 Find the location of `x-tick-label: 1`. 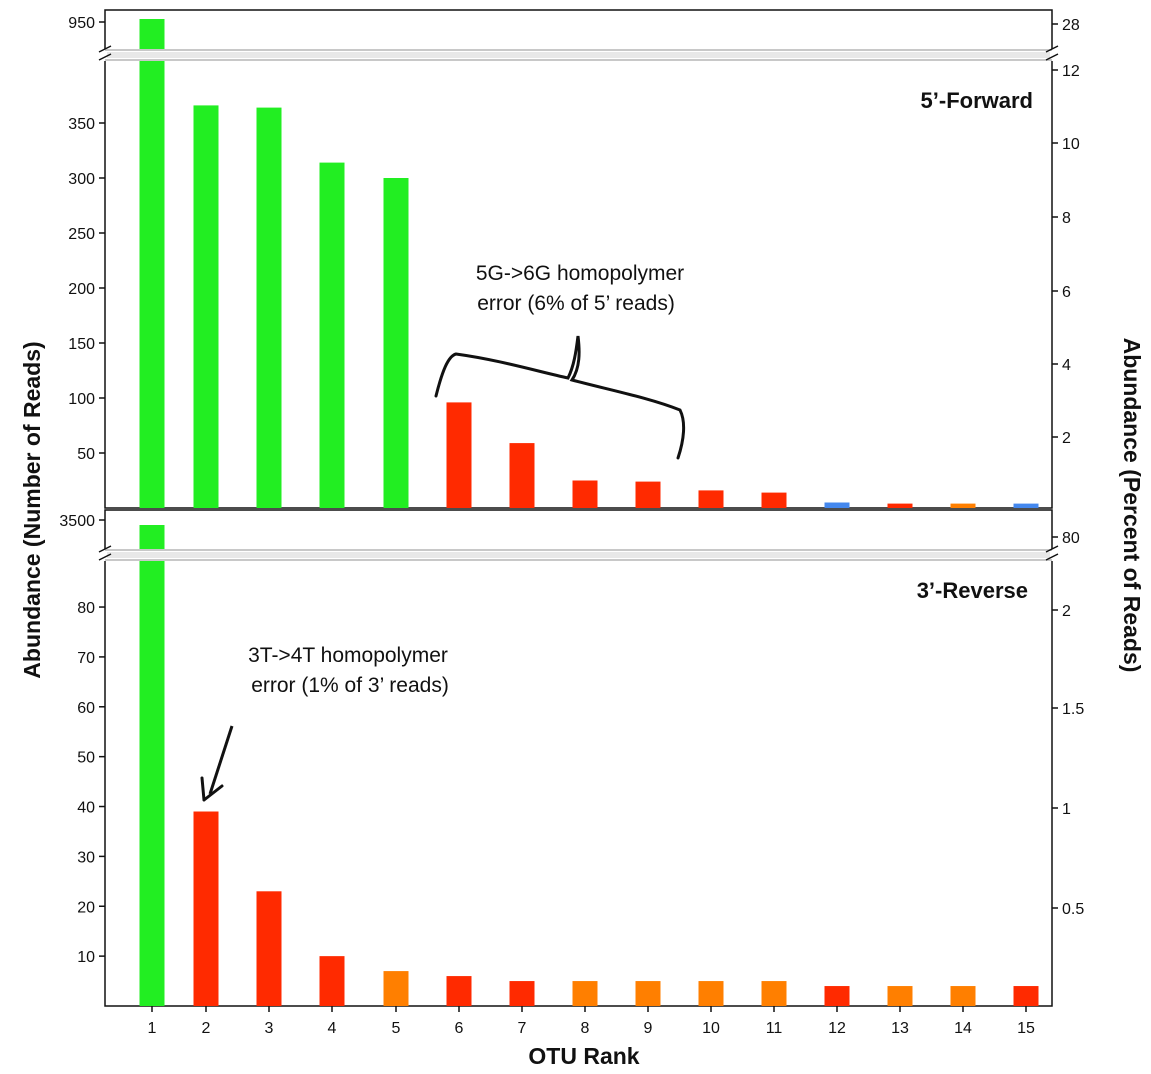

x-tick-label: 1 is located at coordinates (152, 1028).